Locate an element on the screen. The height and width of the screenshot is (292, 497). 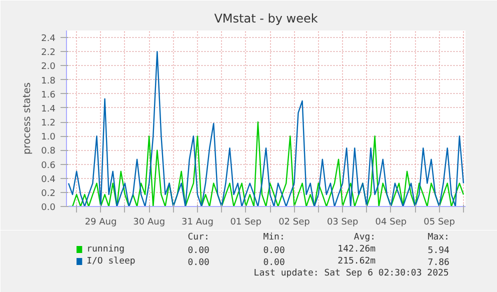
chart-title: VMstat - by week is located at coordinates (266, 19).